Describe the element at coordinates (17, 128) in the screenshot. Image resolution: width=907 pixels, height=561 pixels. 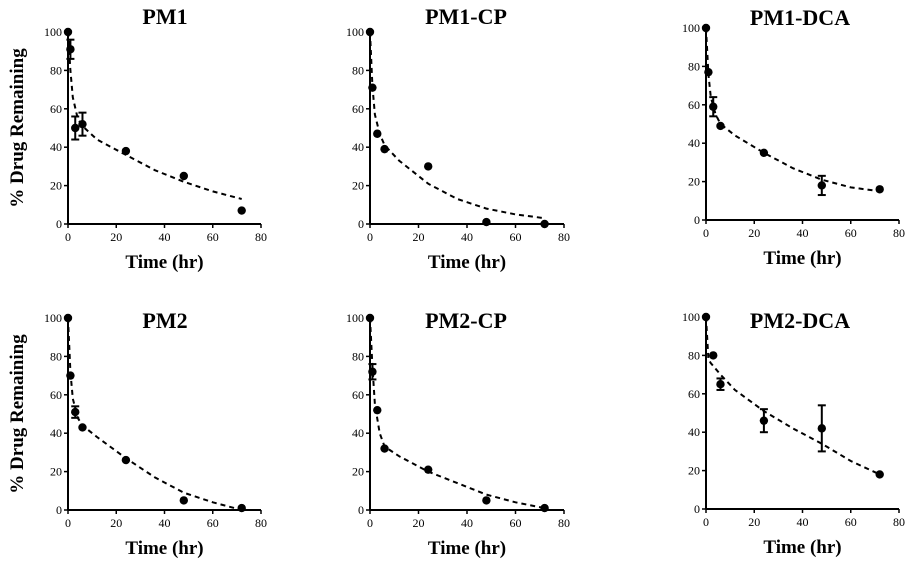
I see `panel-1-y-axis-label: % Drug Remaining` at that location.